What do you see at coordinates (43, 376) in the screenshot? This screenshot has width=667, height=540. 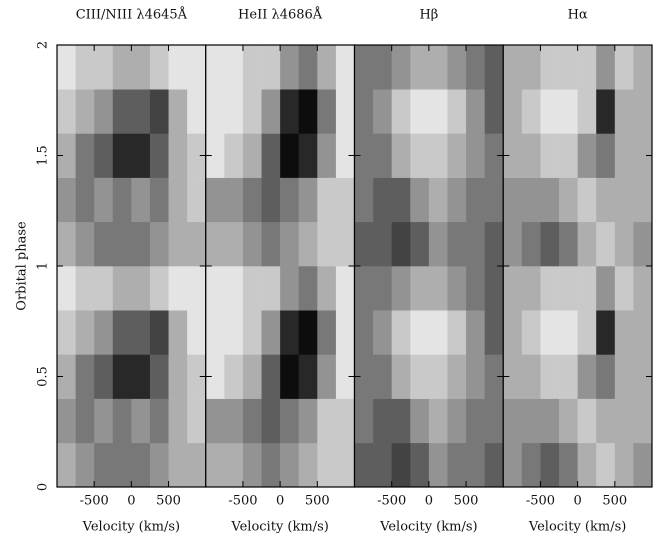 I see `y-tick-label: 0.5` at bounding box center [43, 376].